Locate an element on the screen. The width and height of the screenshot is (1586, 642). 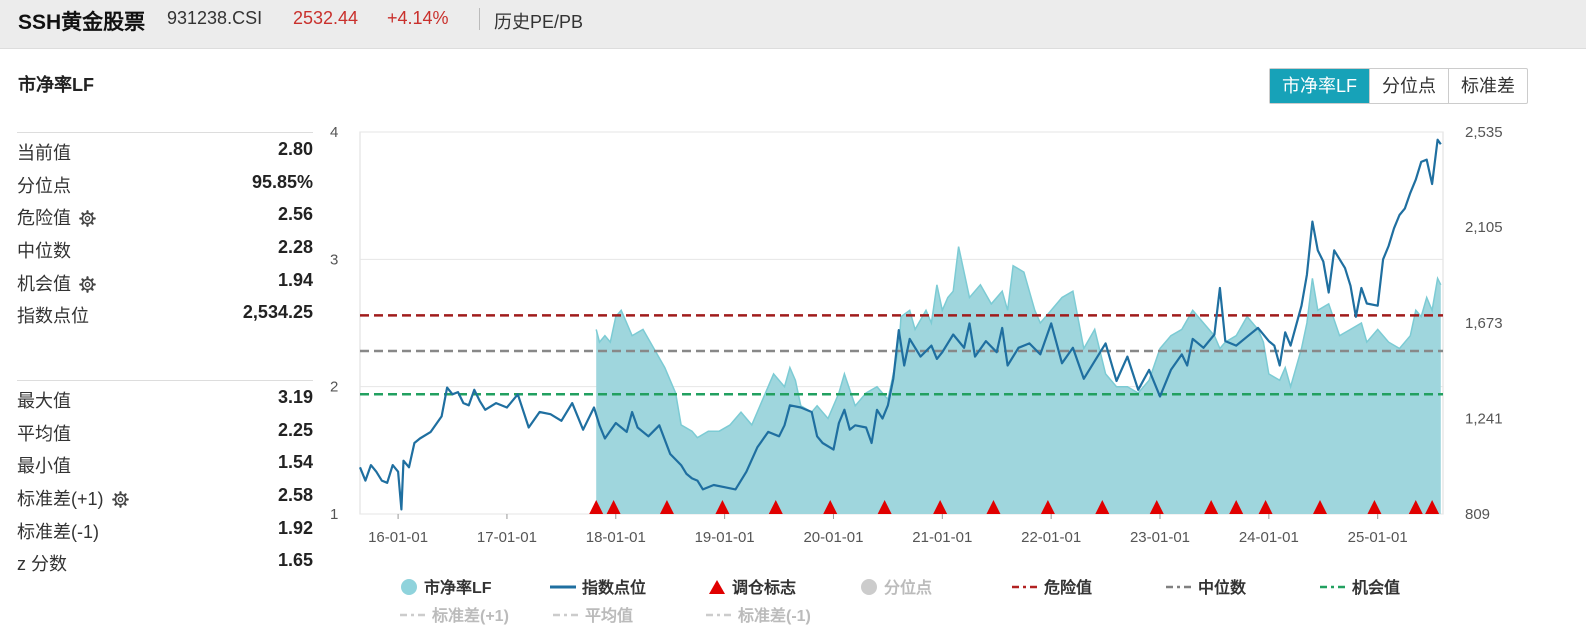
stat-row: z 分数 1.65 is located at coordinates (165, 560).